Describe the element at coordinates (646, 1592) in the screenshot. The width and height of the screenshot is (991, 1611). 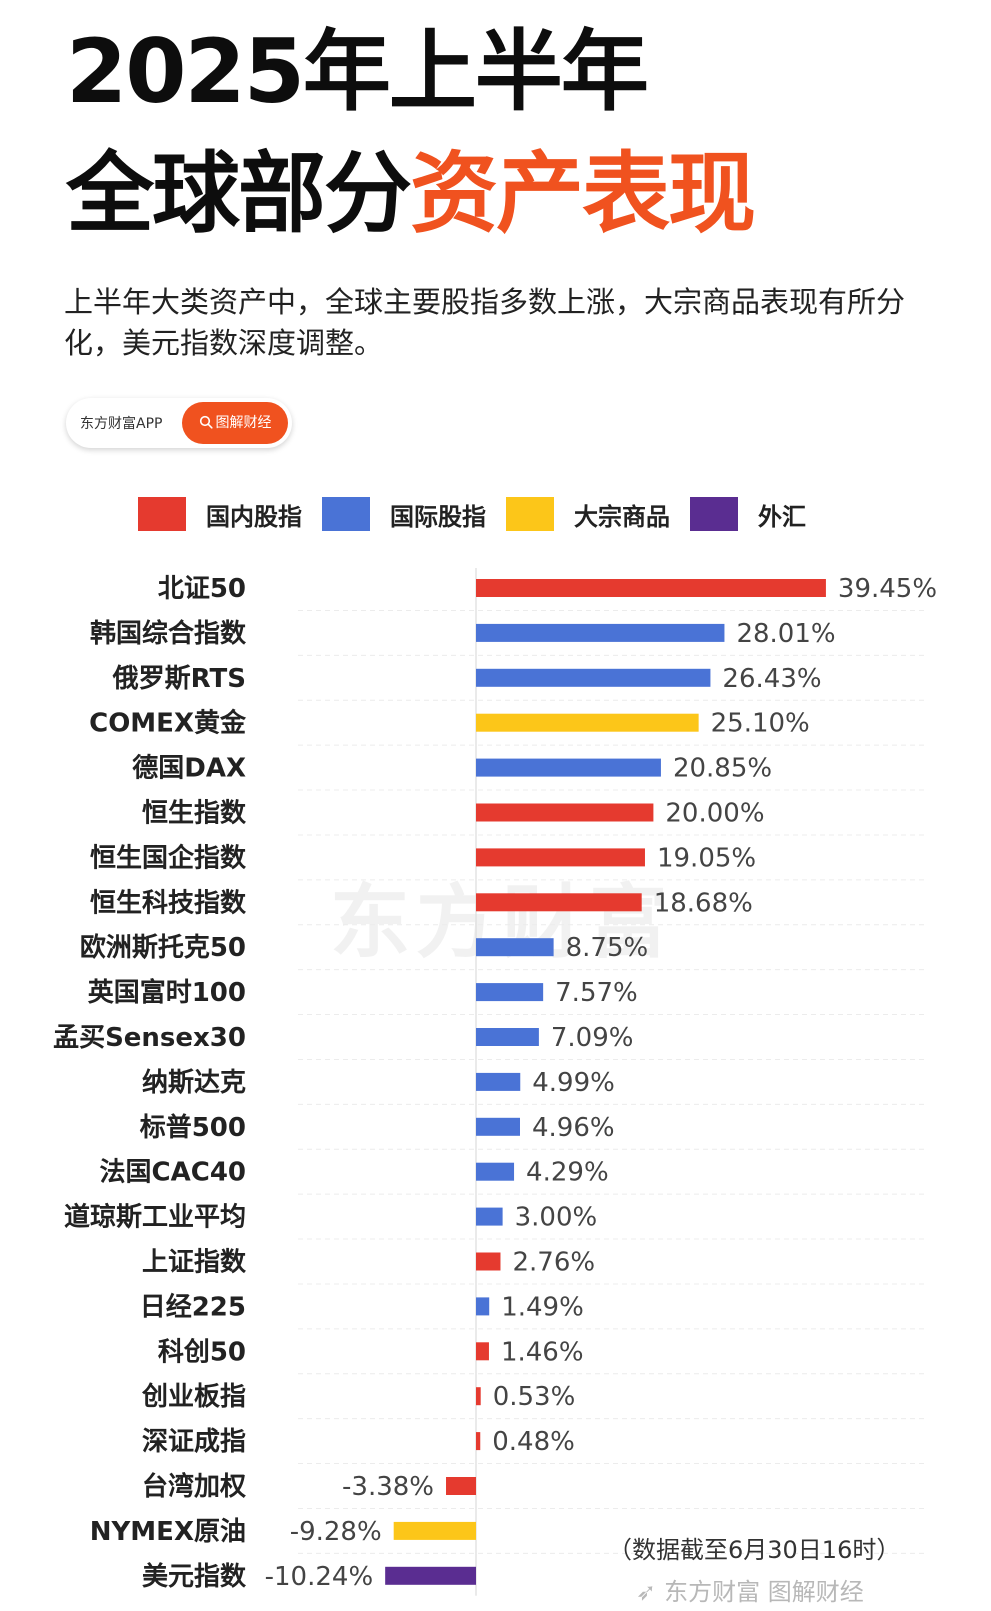
I see `brand-logo-icon: ➶` at that location.